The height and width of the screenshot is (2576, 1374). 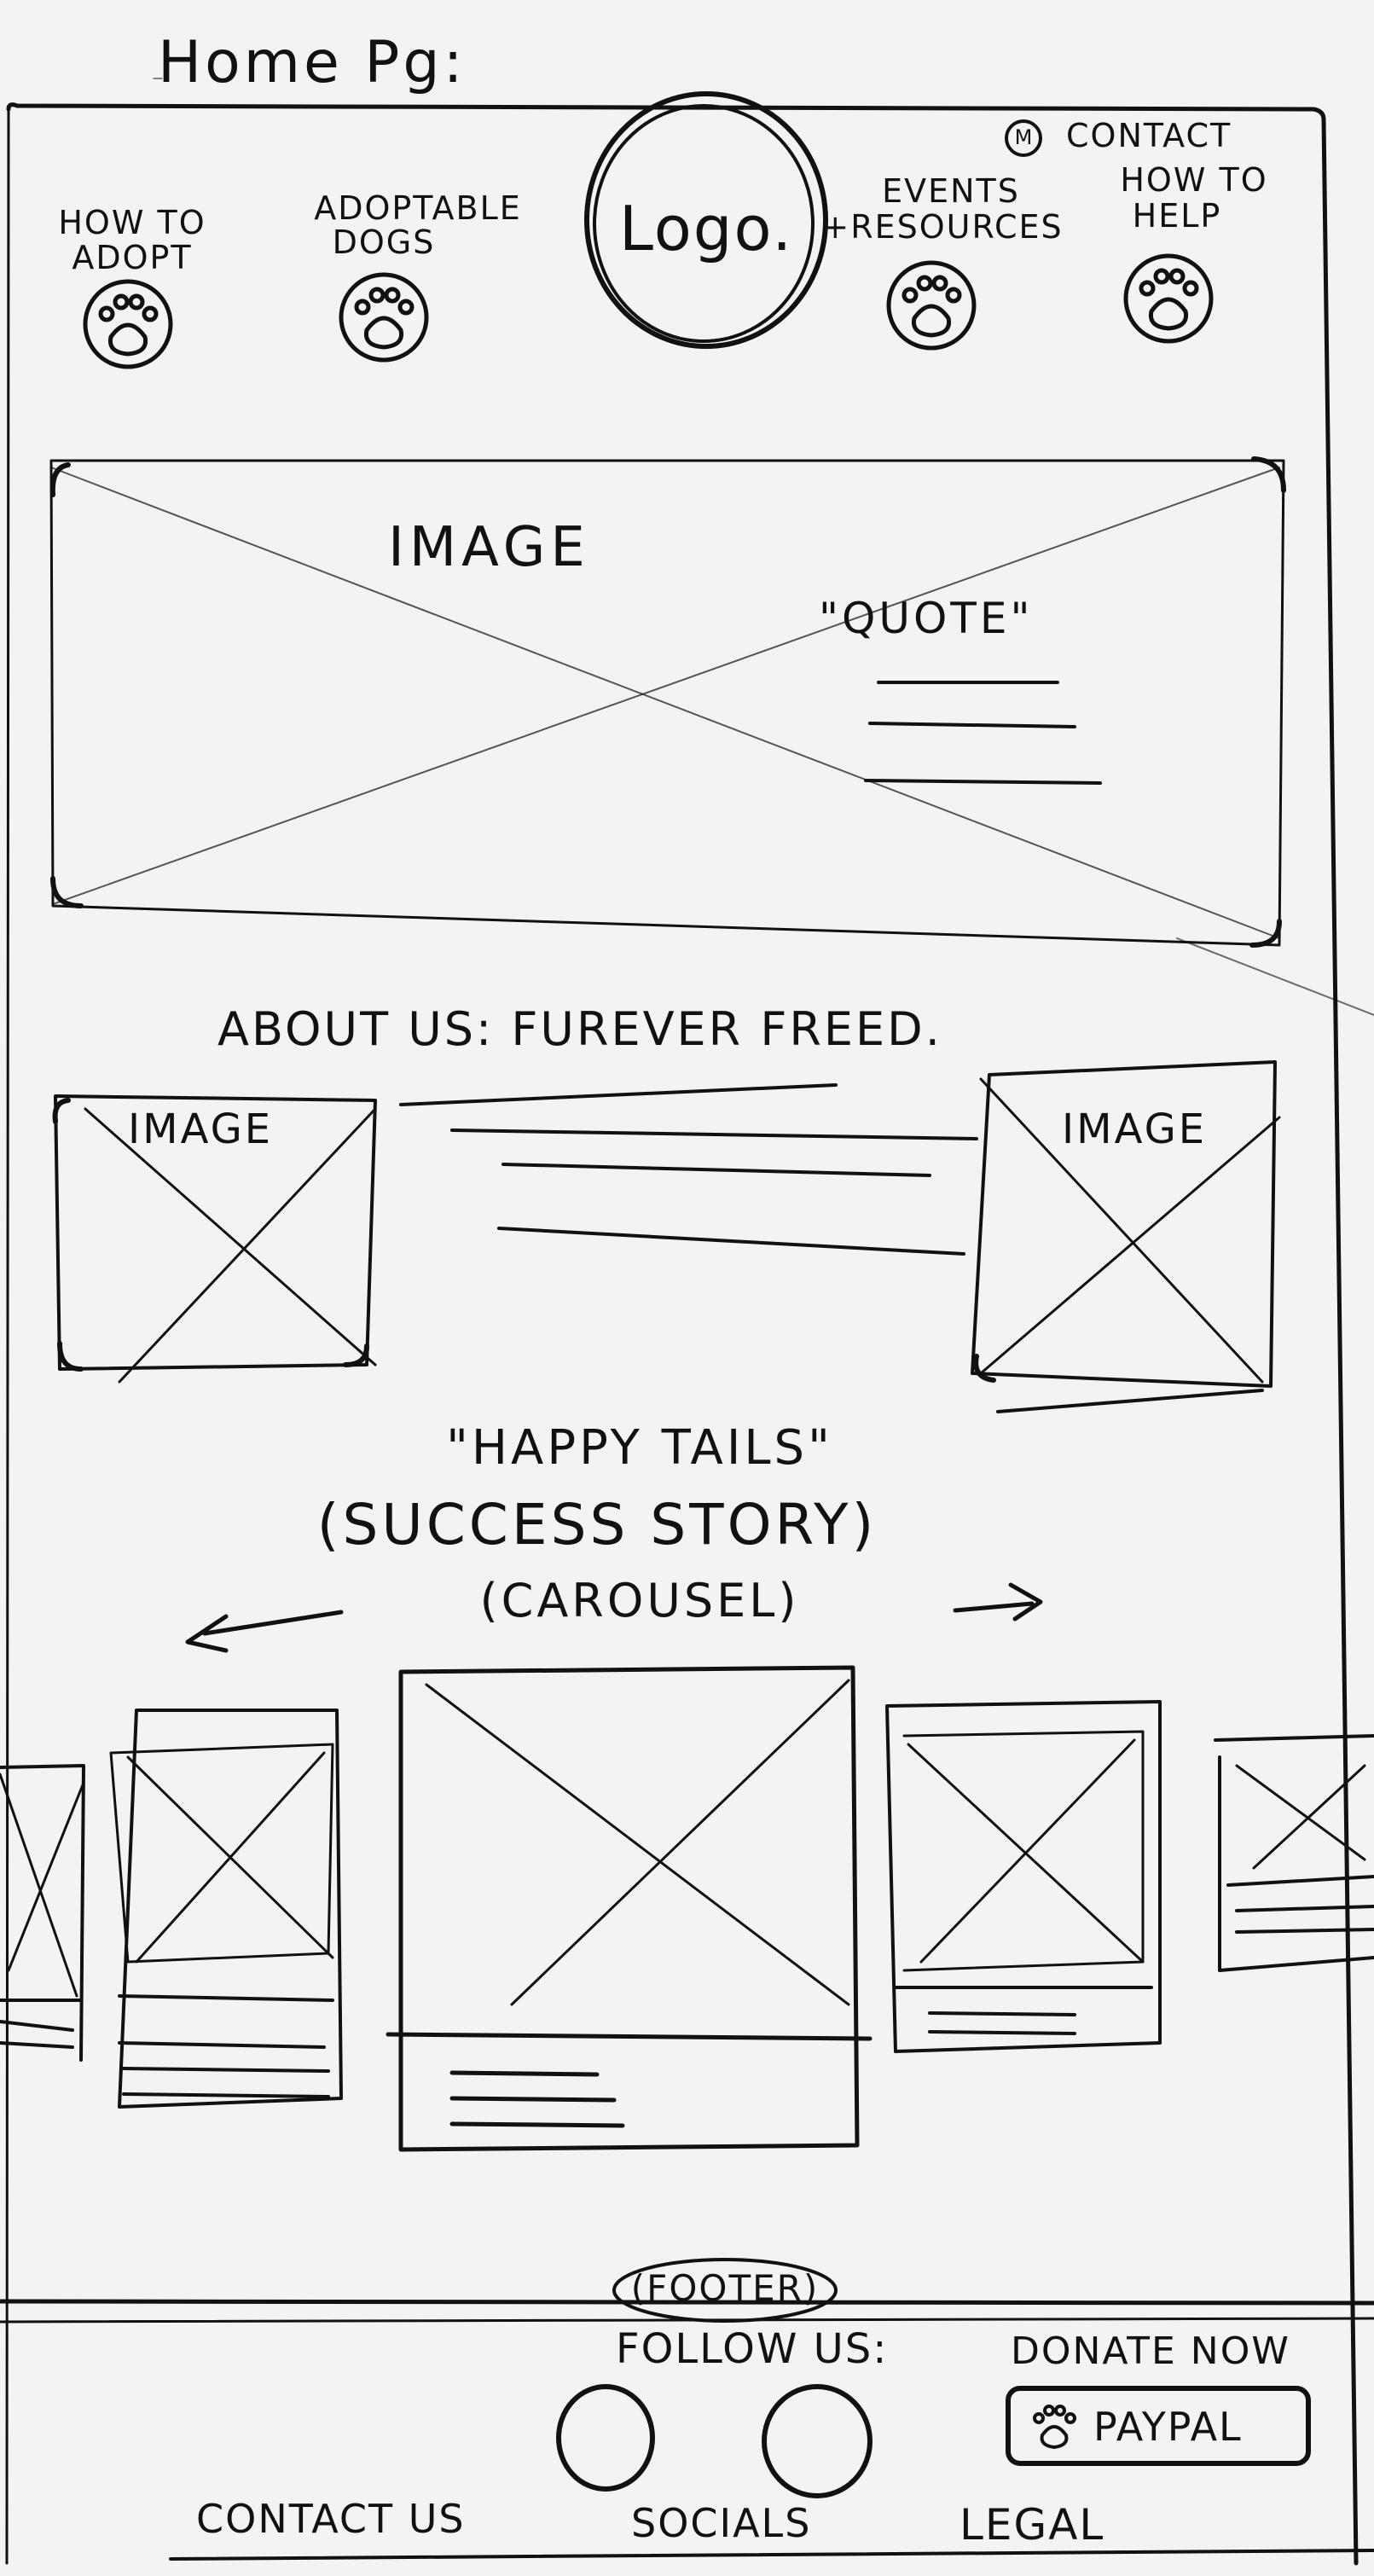 What do you see at coordinates (201, 1129) in the screenshot?
I see `about-left-image-label: Image` at bounding box center [201, 1129].